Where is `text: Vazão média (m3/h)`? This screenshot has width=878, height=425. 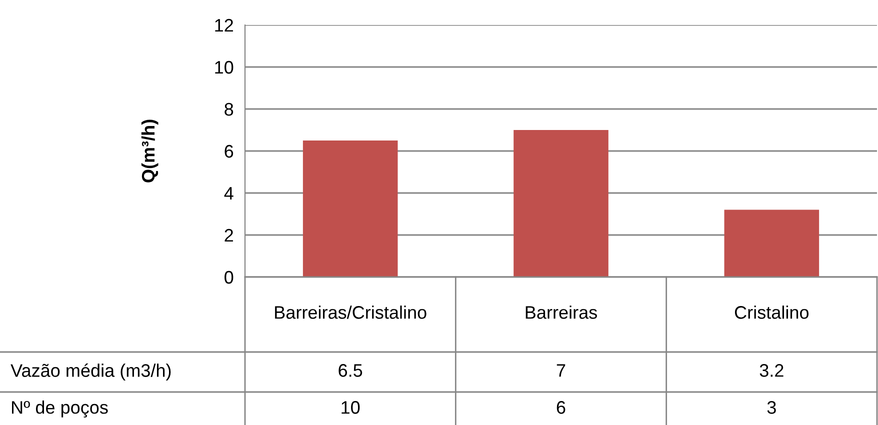 text: Vazão média (m3/h) is located at coordinates (90, 372).